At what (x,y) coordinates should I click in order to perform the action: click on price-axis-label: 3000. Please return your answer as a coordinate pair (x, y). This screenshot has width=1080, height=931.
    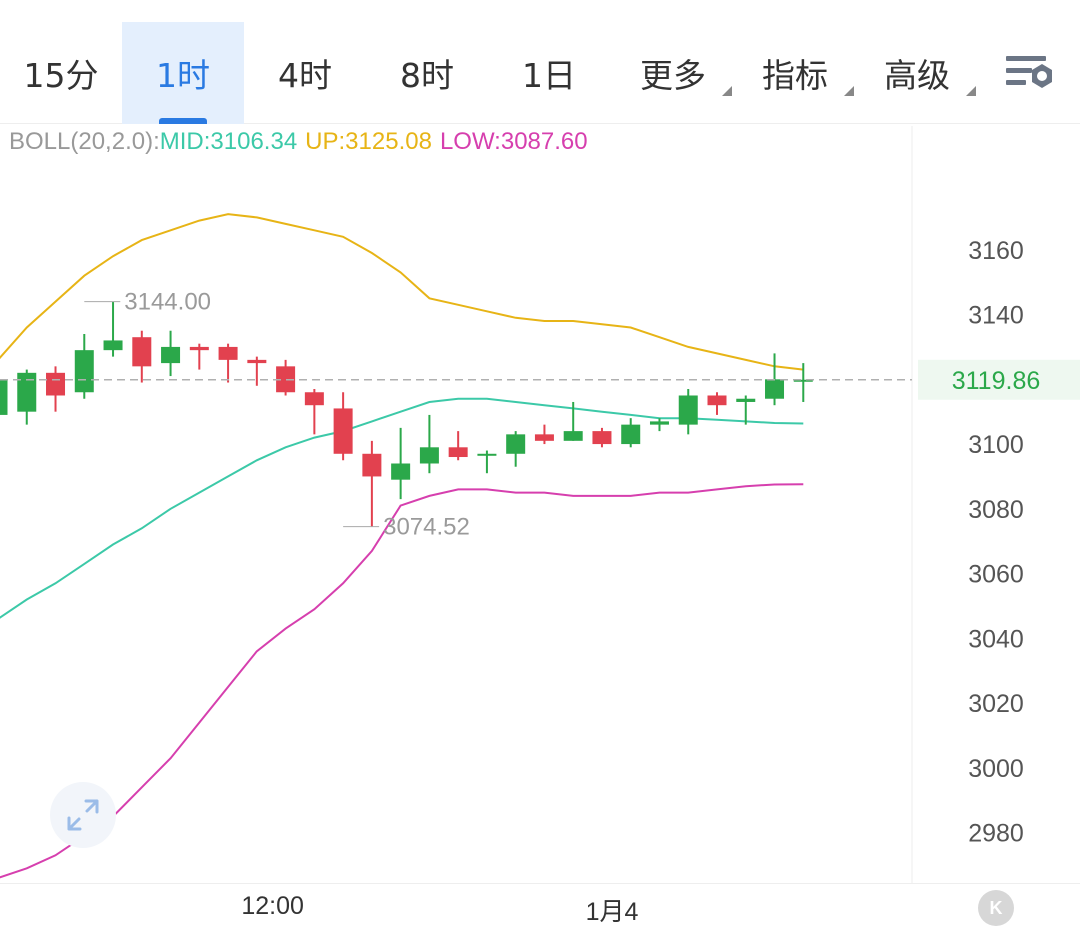
    Looking at the image, I should click on (996, 769).